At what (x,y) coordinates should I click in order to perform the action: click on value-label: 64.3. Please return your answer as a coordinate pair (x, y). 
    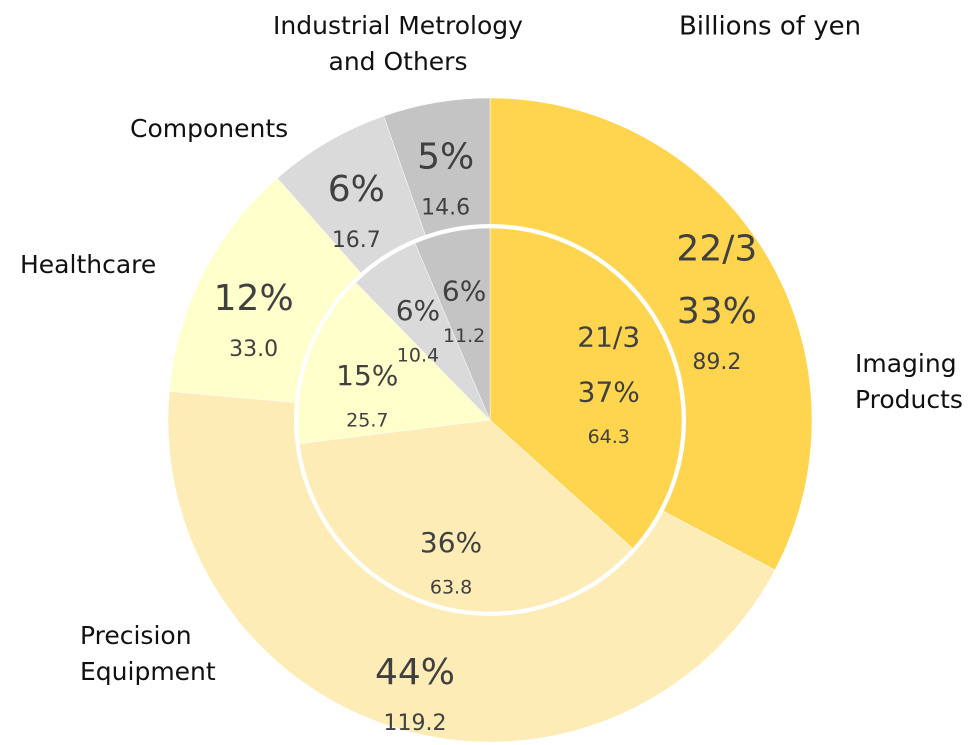
    Looking at the image, I should click on (609, 437).